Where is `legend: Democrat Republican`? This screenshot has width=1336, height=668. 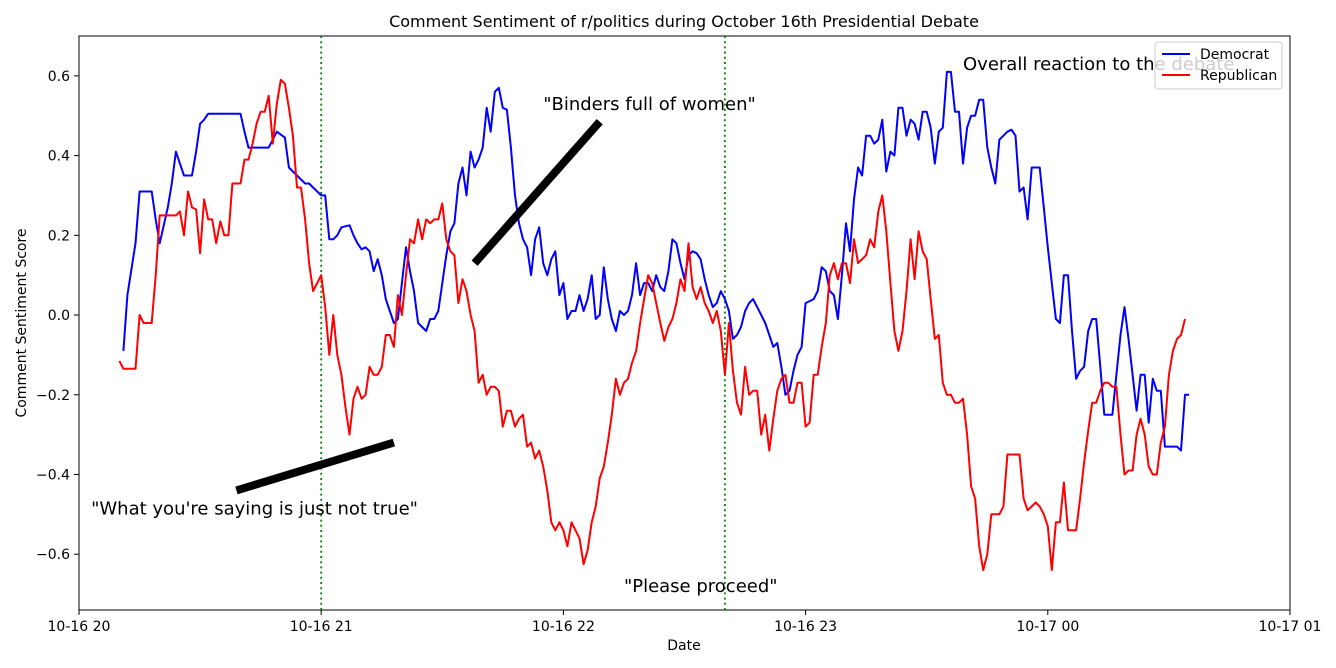
legend: Democrat Republican is located at coordinates (1218, 65).